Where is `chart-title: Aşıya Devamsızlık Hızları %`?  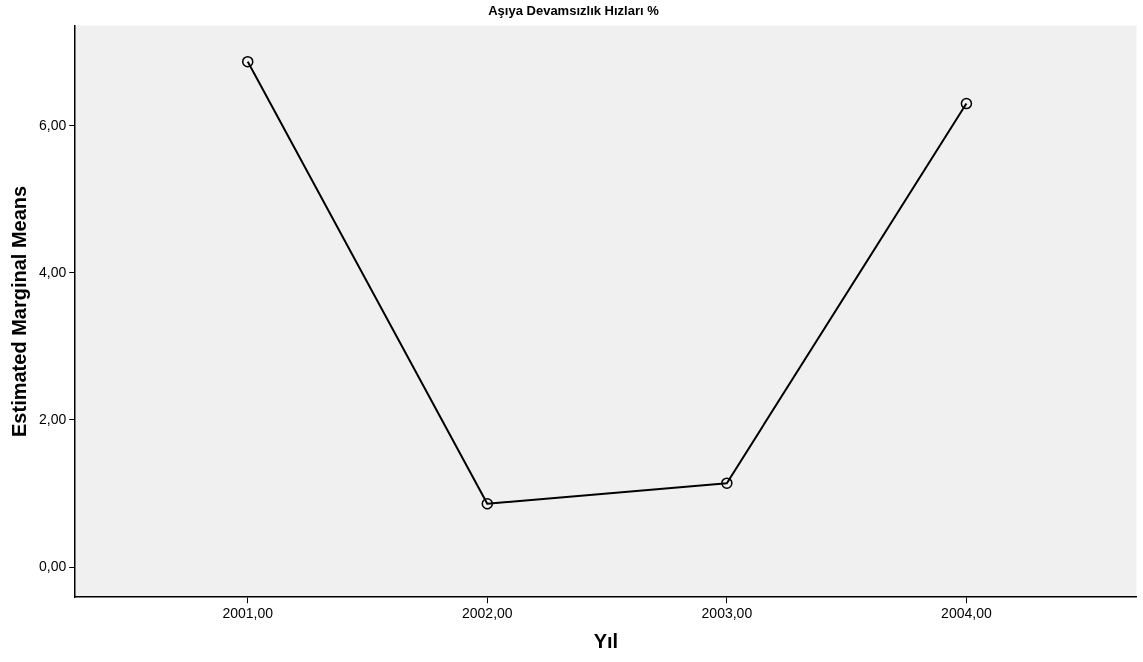
chart-title: Aşıya Devamsızlık Hızları % is located at coordinates (574, 11).